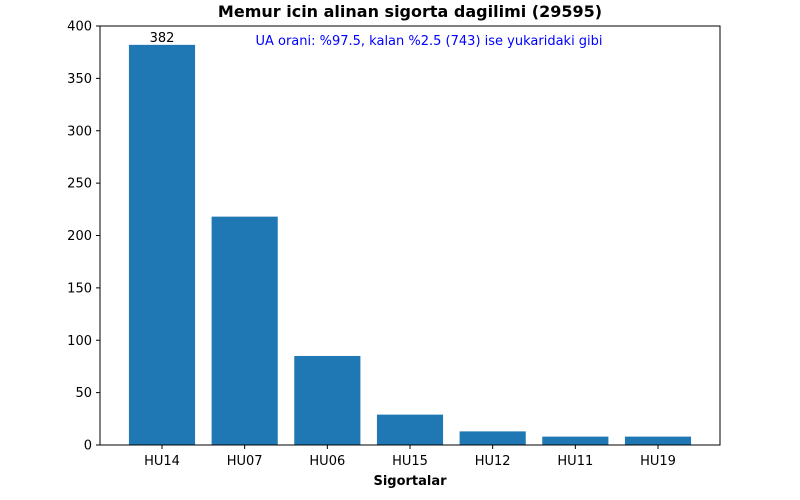  What do you see at coordinates (79, 79) in the screenshot?
I see `y-tick-label: 350` at bounding box center [79, 79].